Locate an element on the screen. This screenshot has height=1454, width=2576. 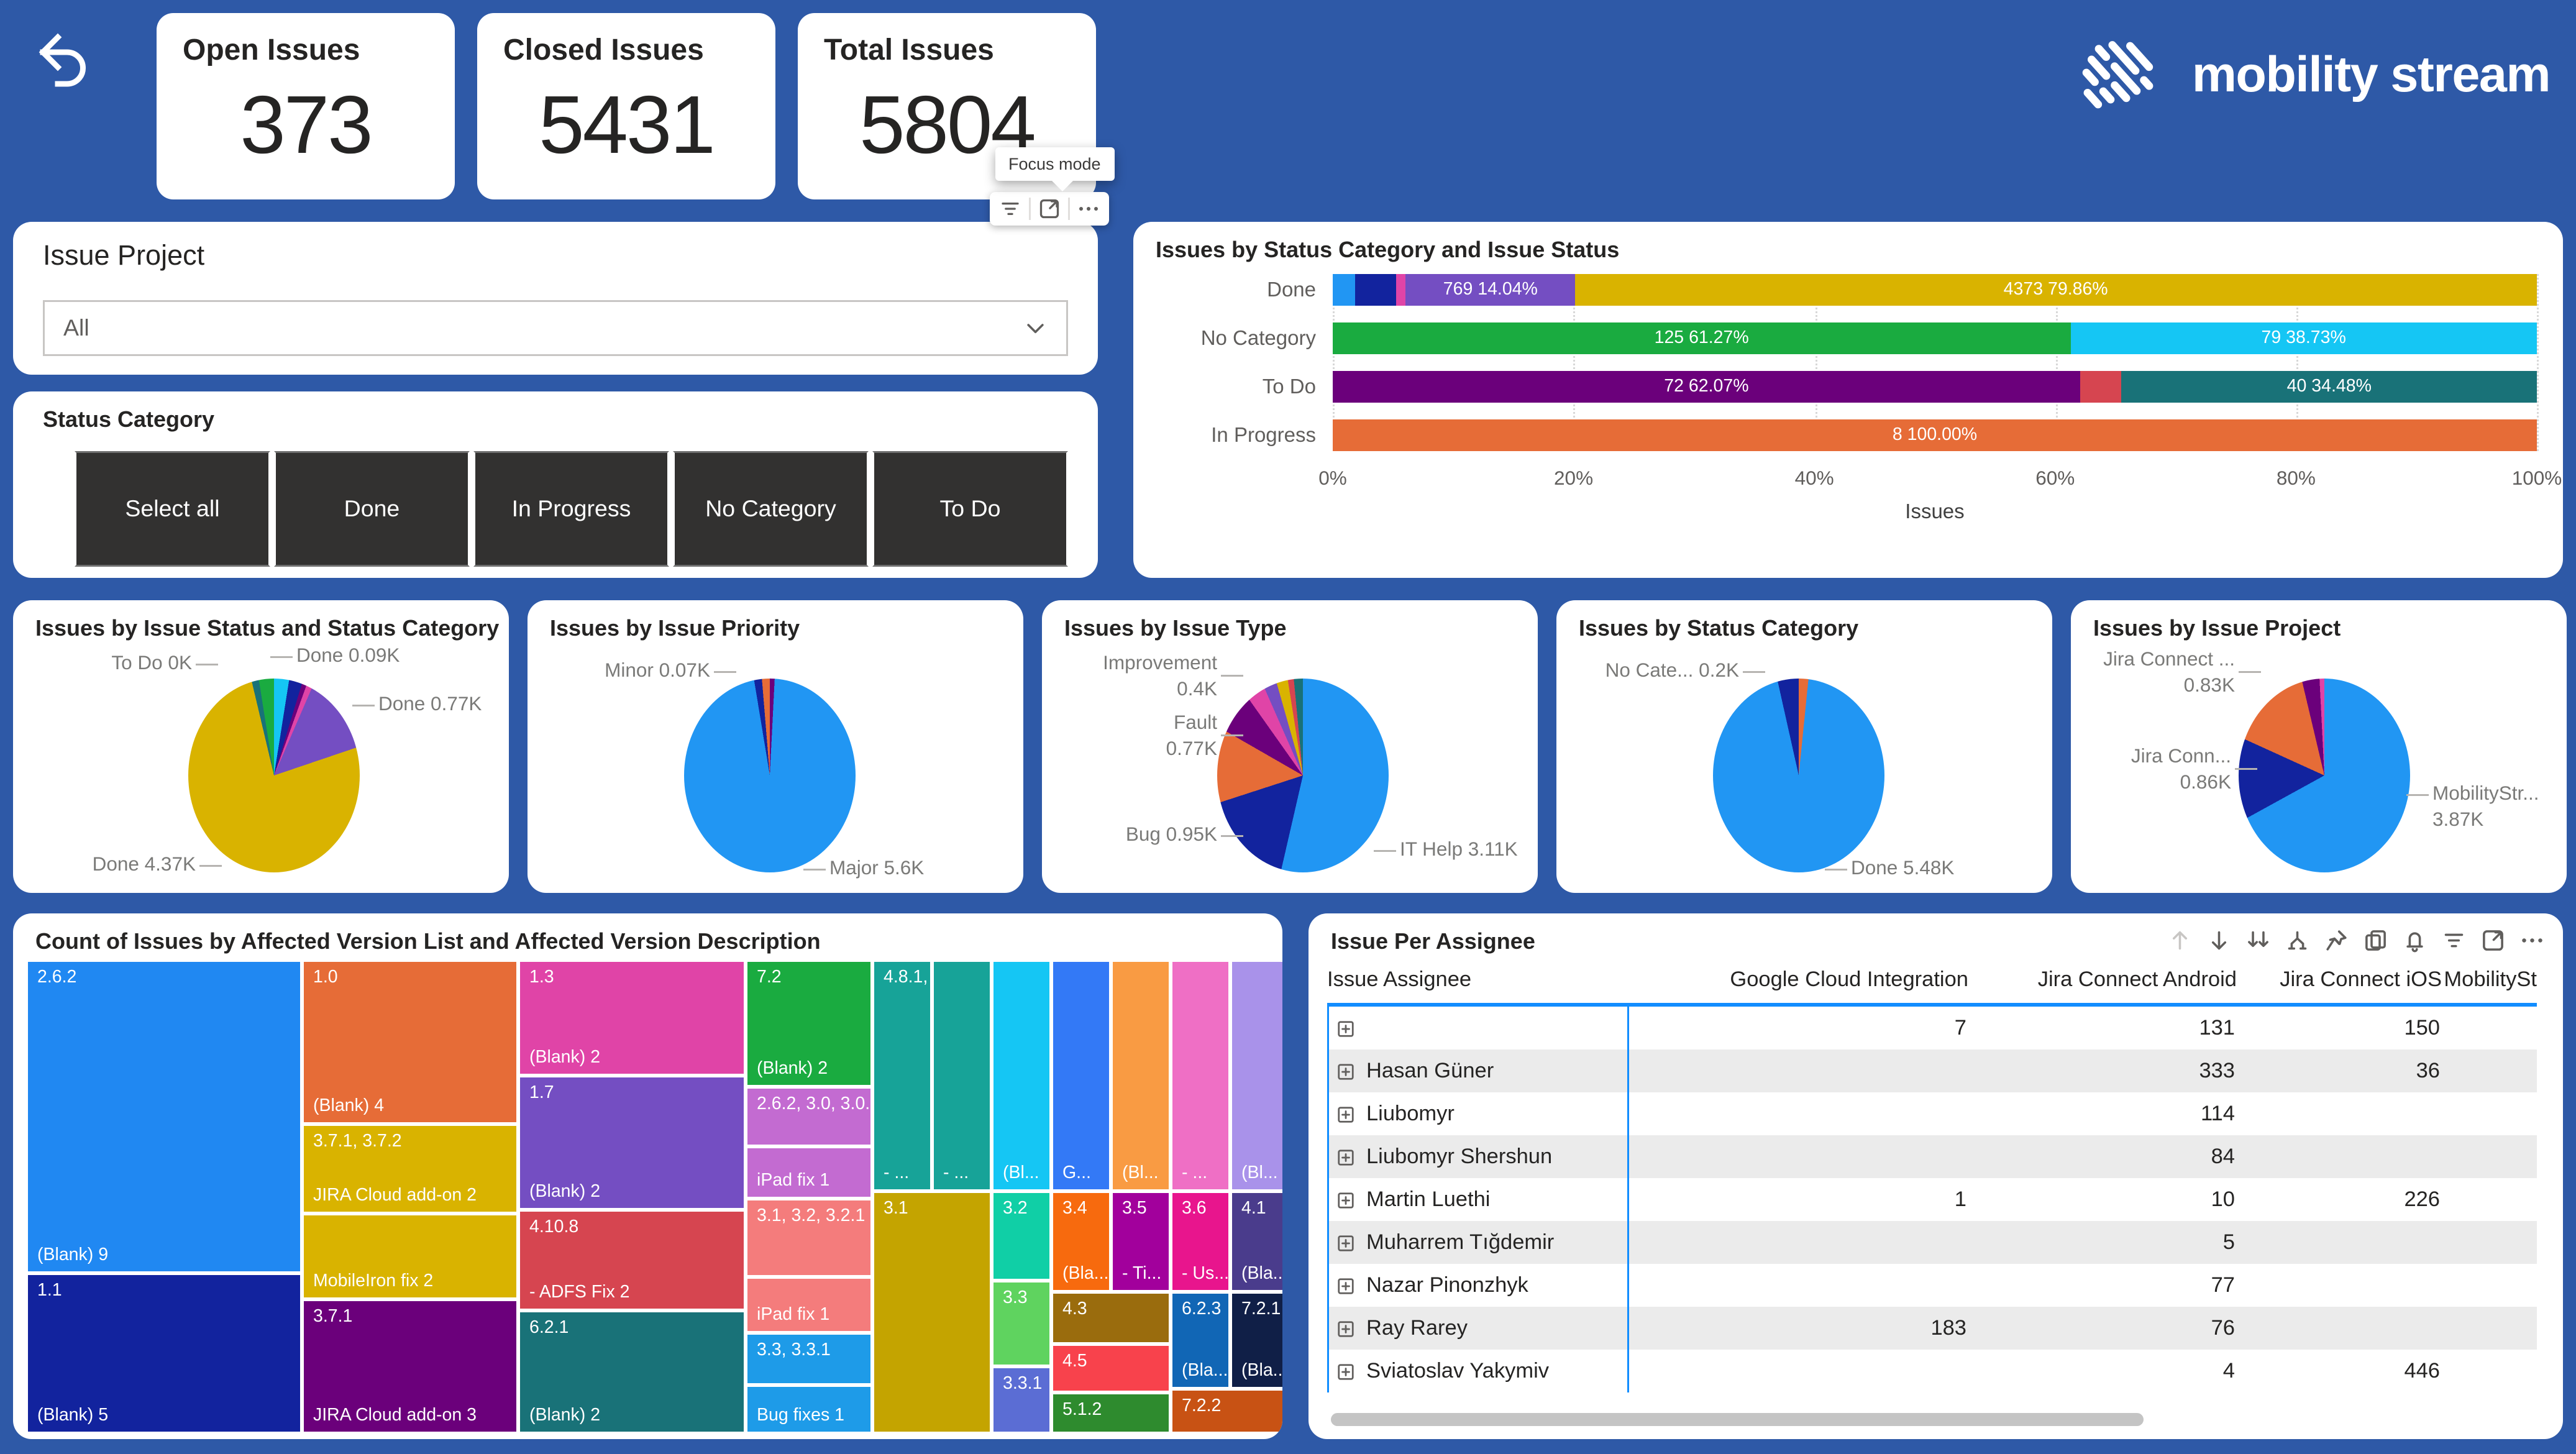
button-in-progress: In Progress is located at coordinates (571, 509).